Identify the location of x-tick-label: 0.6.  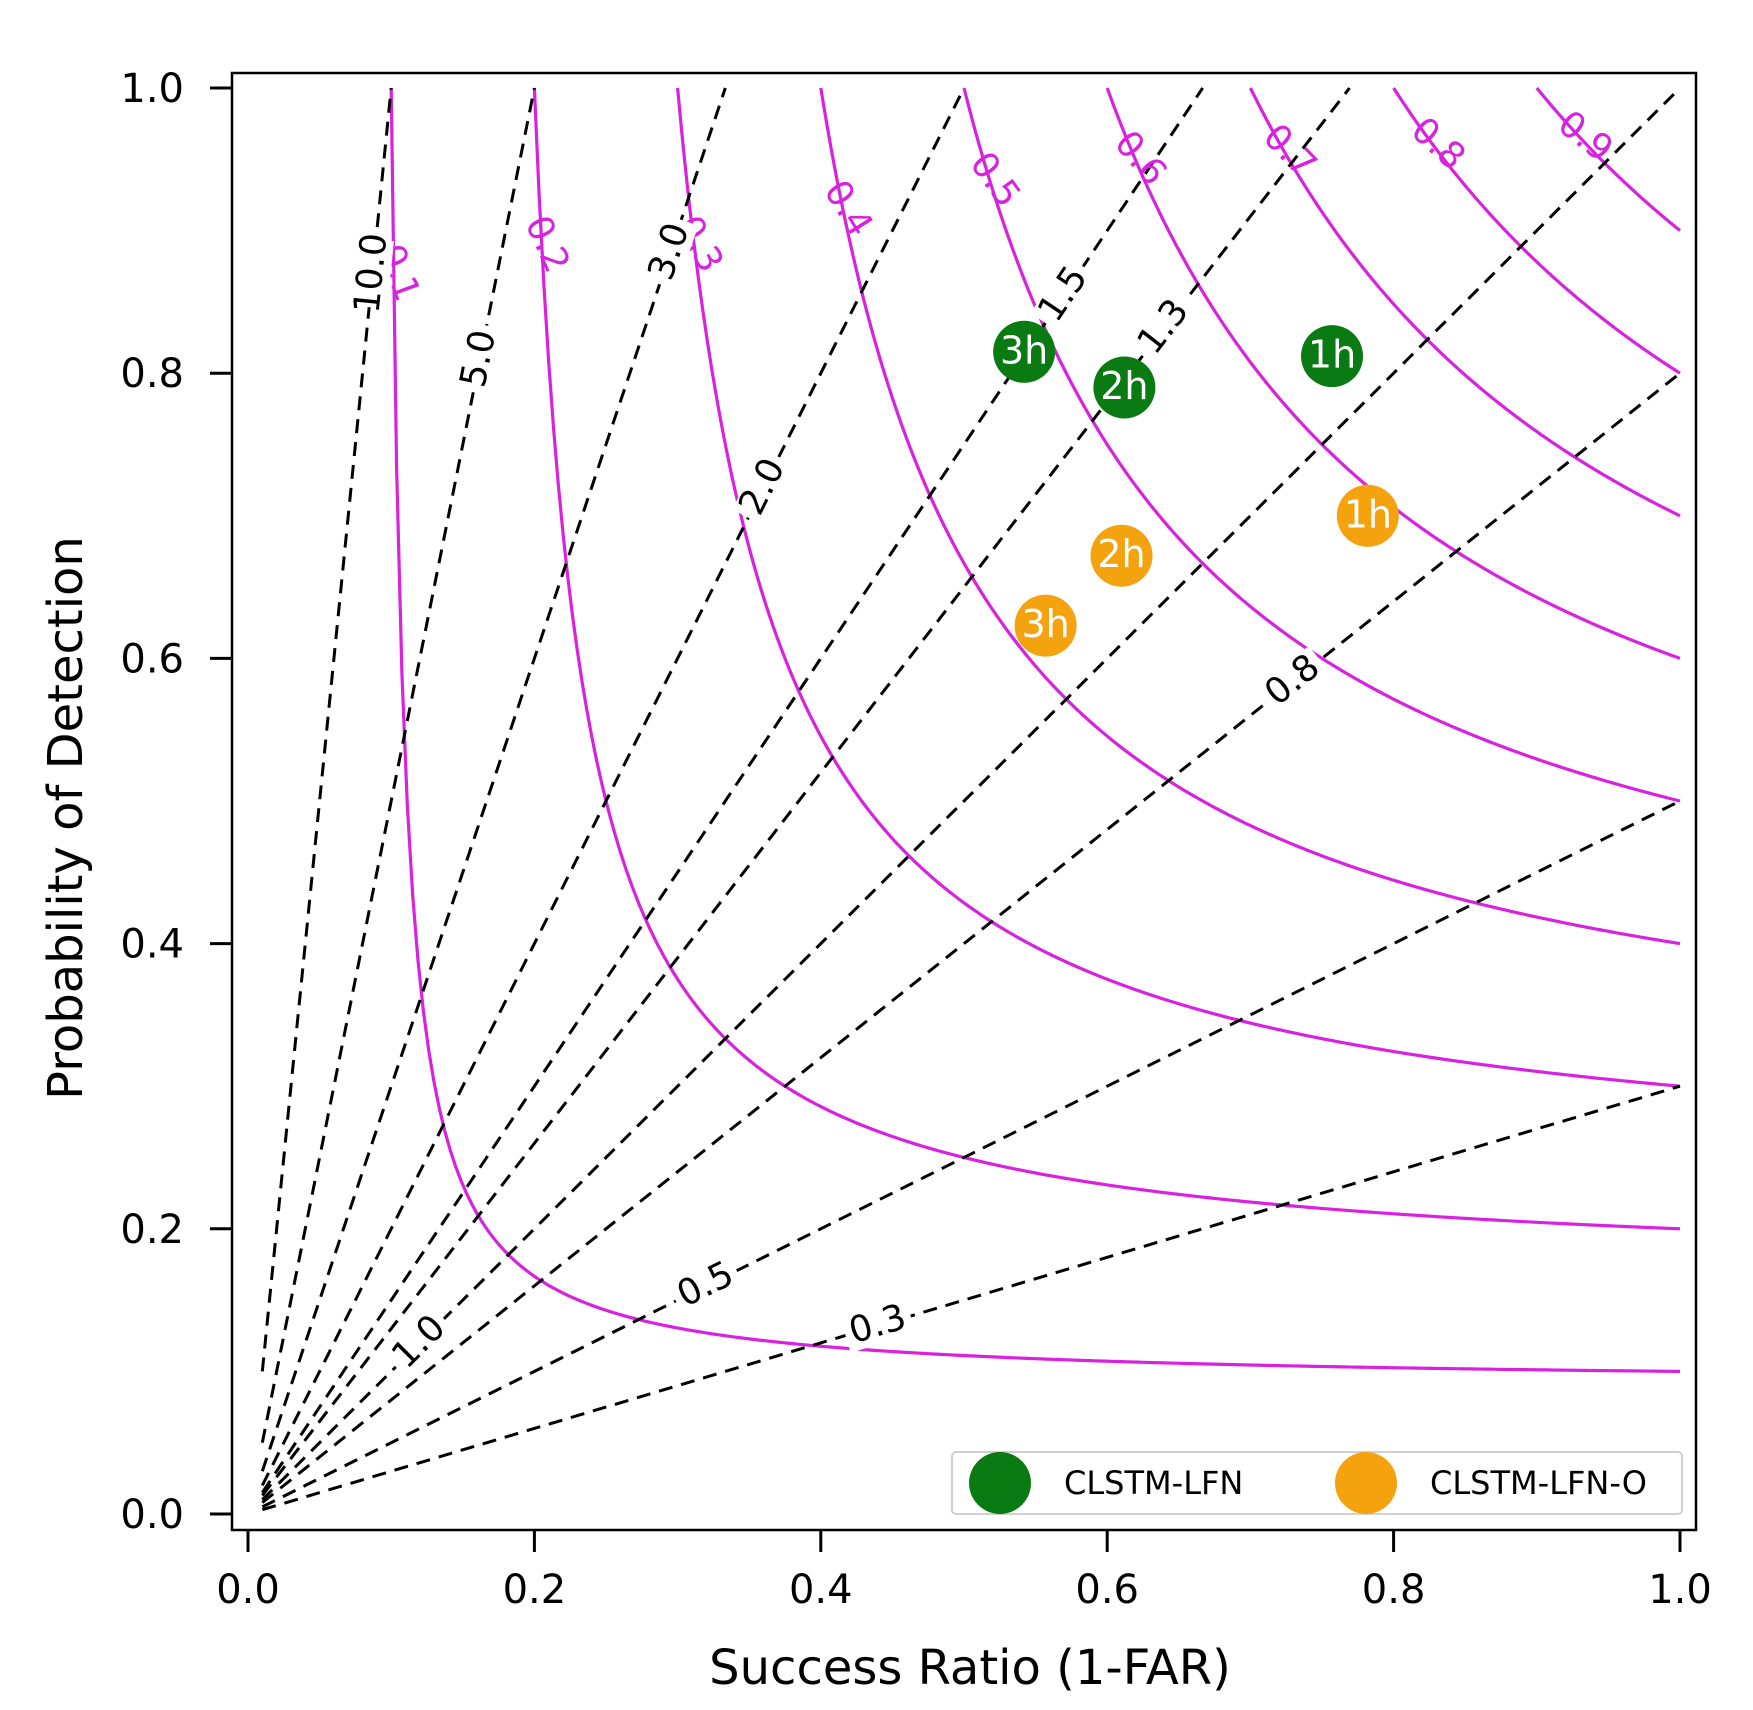
(1107, 1590).